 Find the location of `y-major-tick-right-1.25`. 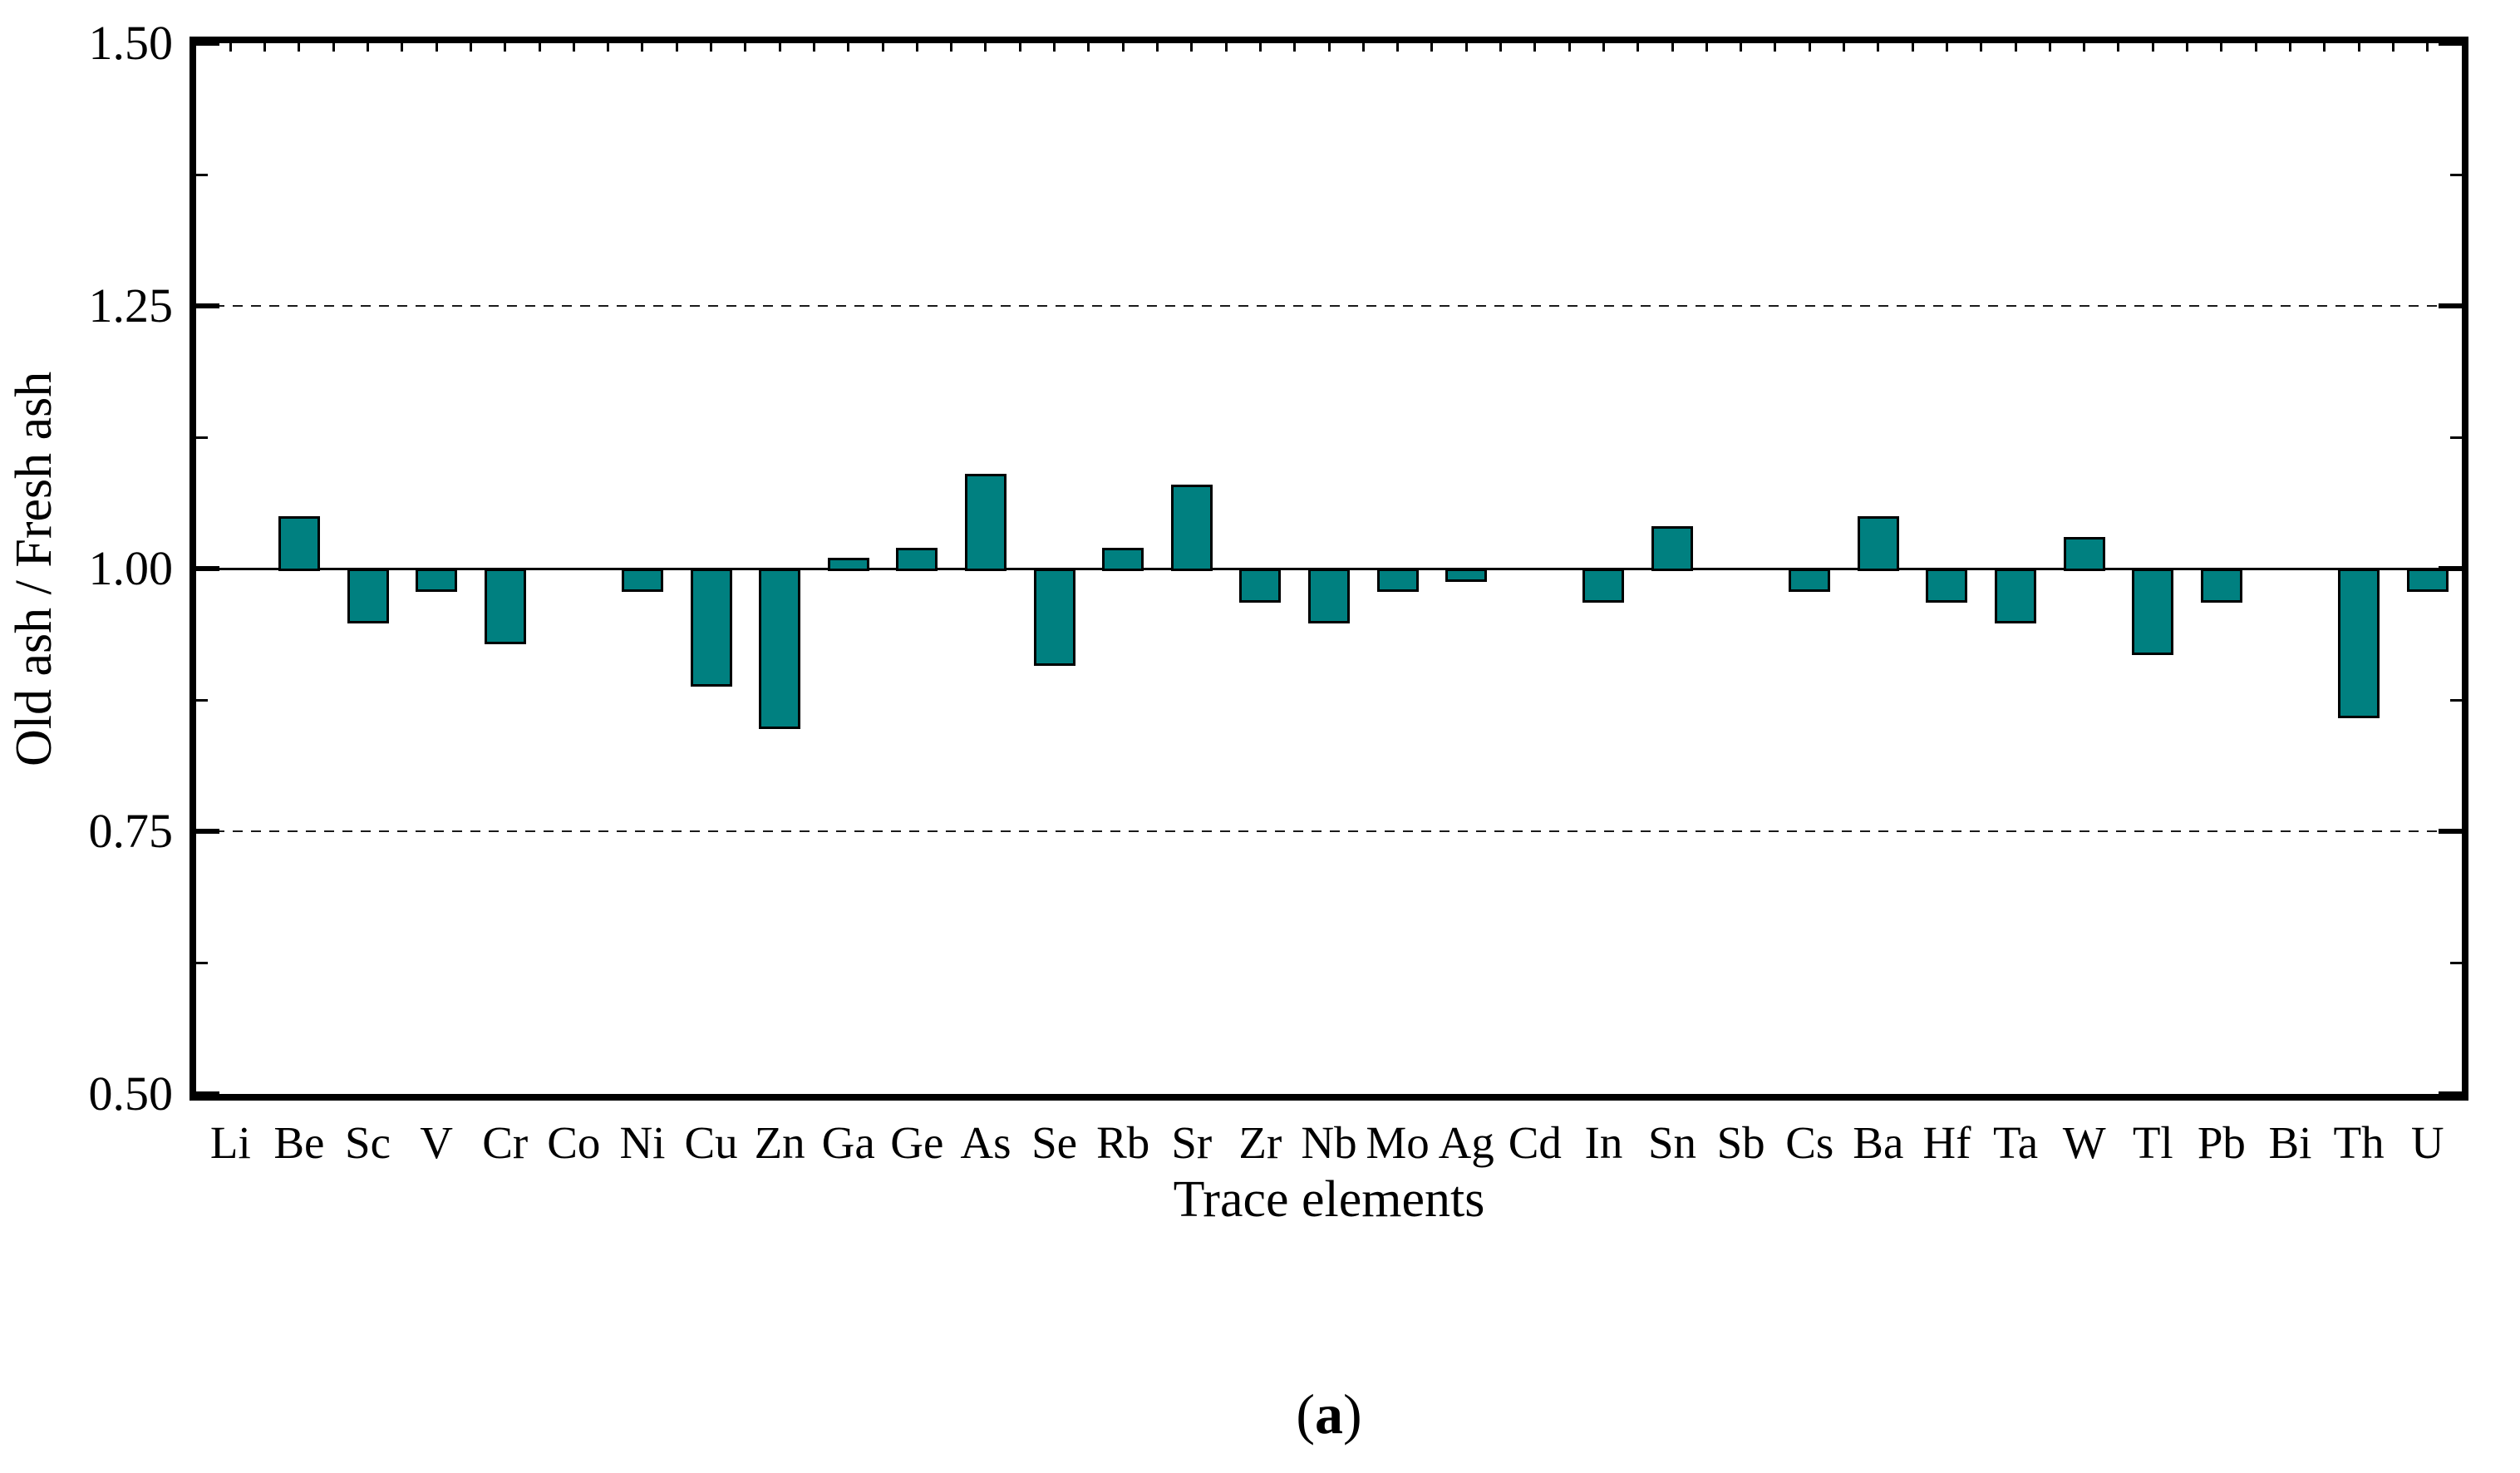

y-major-tick-right-1.25 is located at coordinates (2450, 305).